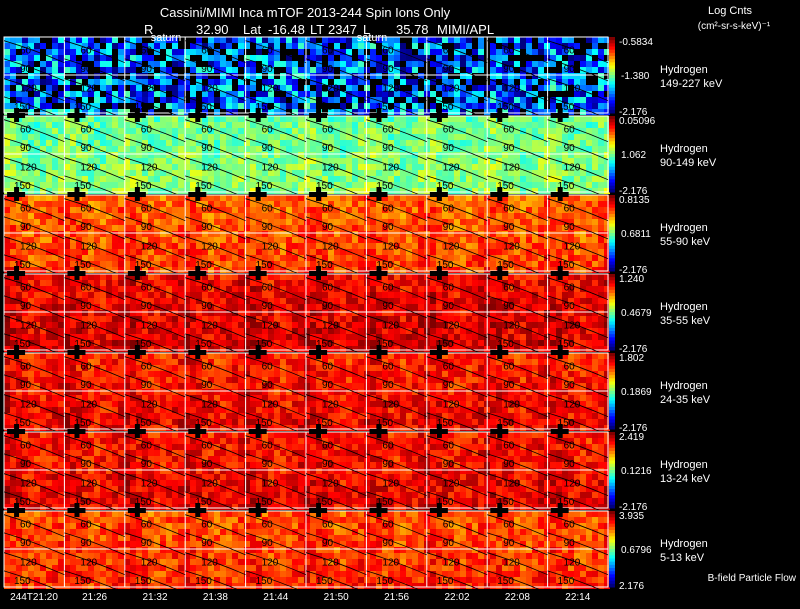 This screenshot has height=609, width=800. I want to click on contour-label: 120, so click(451, 168).